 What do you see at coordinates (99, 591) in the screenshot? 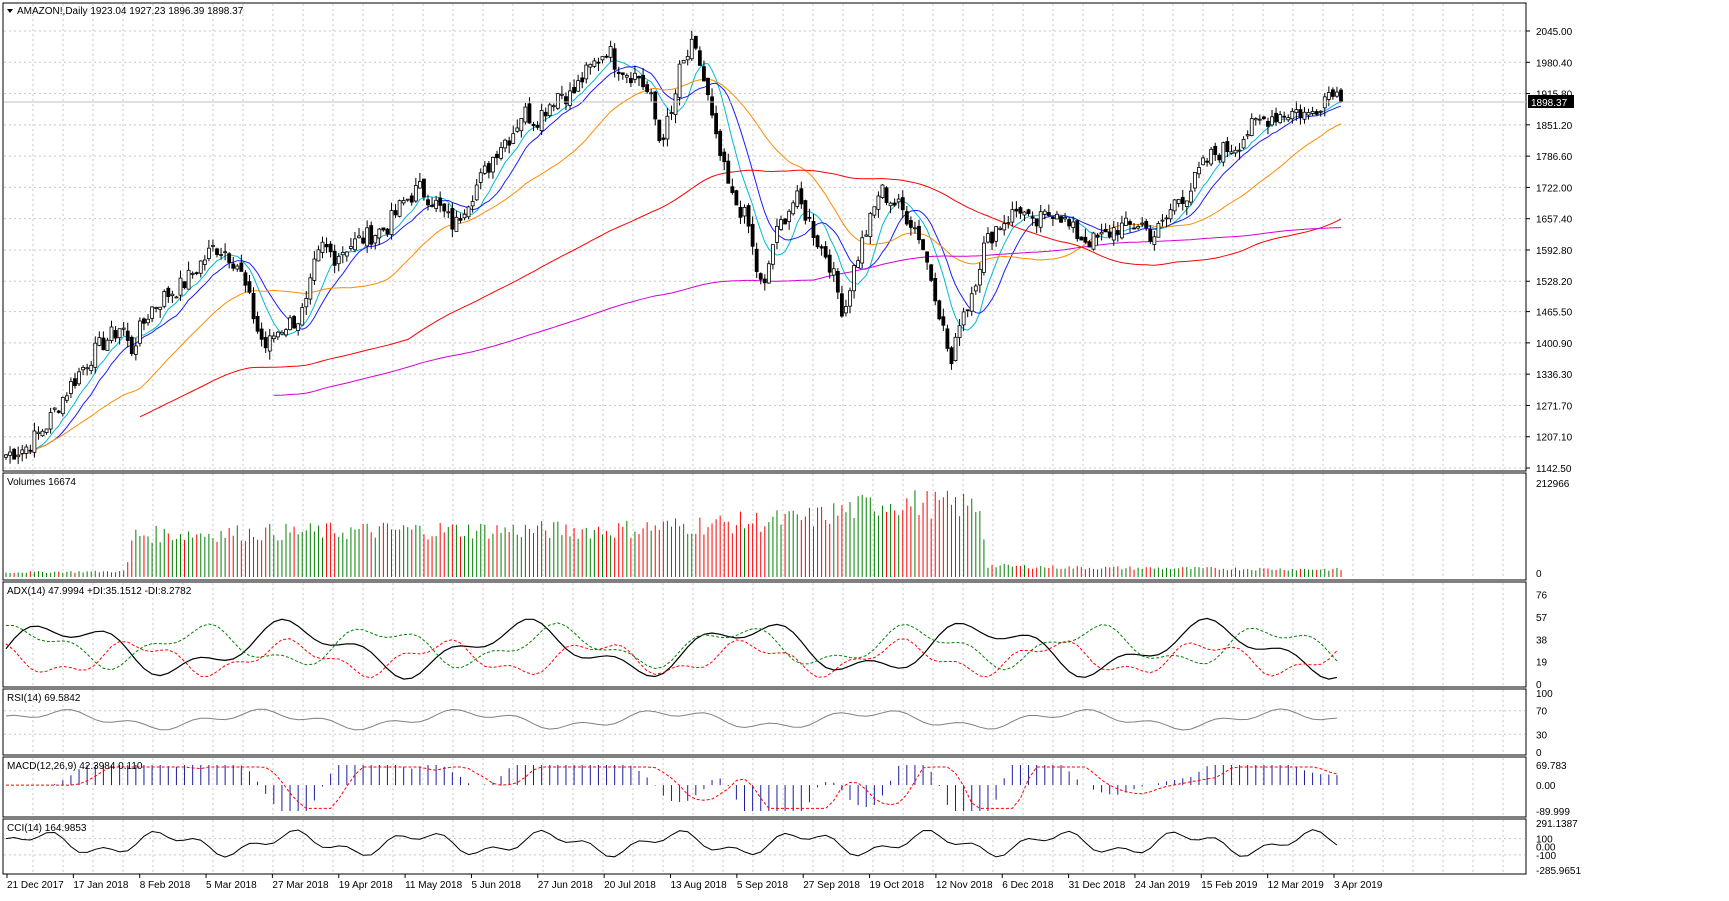
I see `adx-panel-title: ADX(14) 47.9994 +DI:35.1512 -DI:8.2782` at bounding box center [99, 591].